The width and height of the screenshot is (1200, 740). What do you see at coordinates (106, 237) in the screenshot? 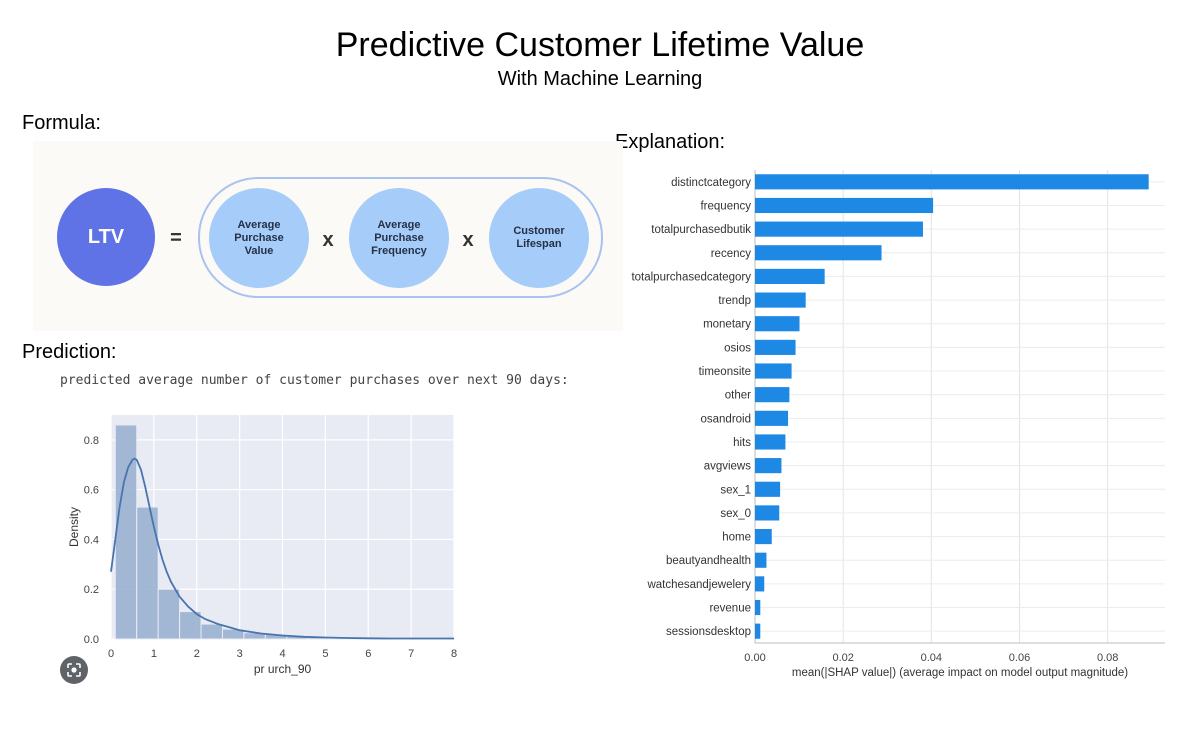
I see `ltv-circle: LTV` at bounding box center [106, 237].